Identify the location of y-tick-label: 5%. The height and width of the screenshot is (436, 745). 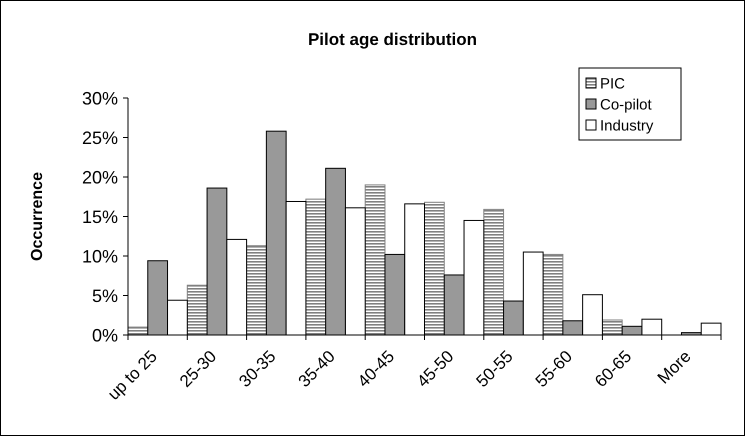
(105, 296).